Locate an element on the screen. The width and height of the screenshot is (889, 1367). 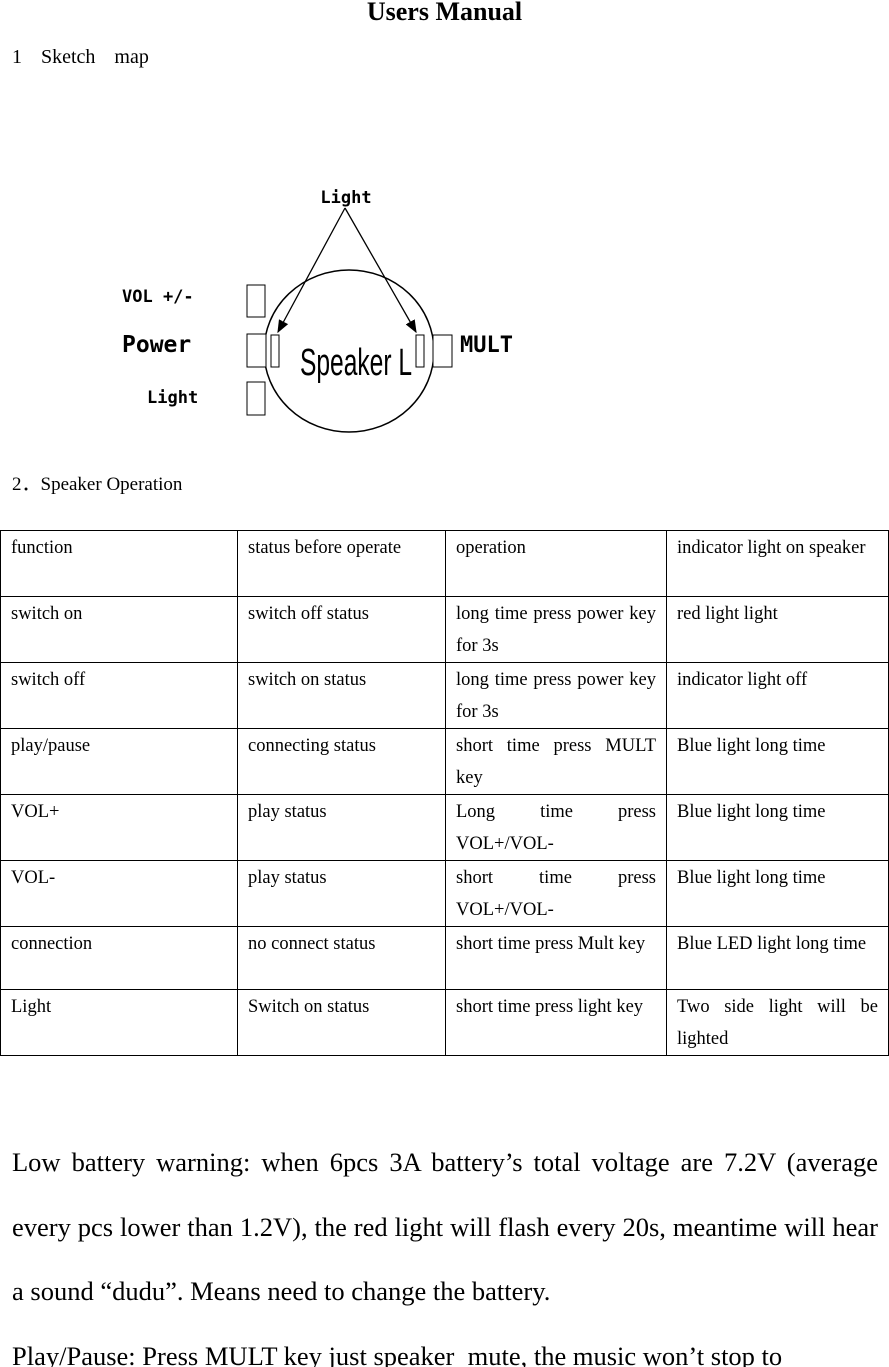
cell: no connect status is located at coordinates (341, 958).